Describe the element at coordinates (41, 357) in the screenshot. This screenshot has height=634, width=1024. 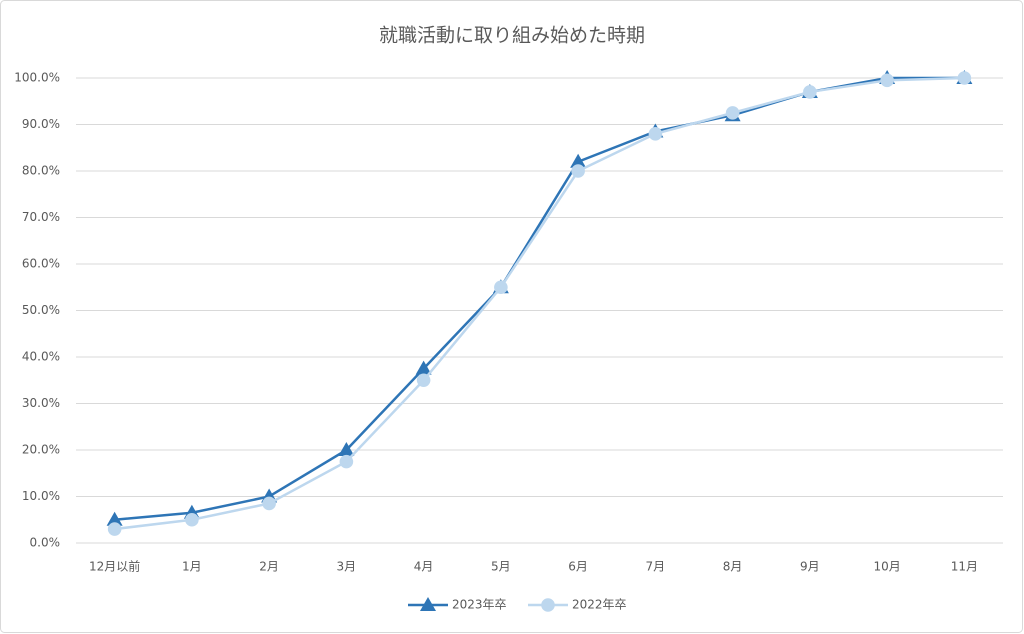
I see `y-tick-label: 40.0%` at that location.